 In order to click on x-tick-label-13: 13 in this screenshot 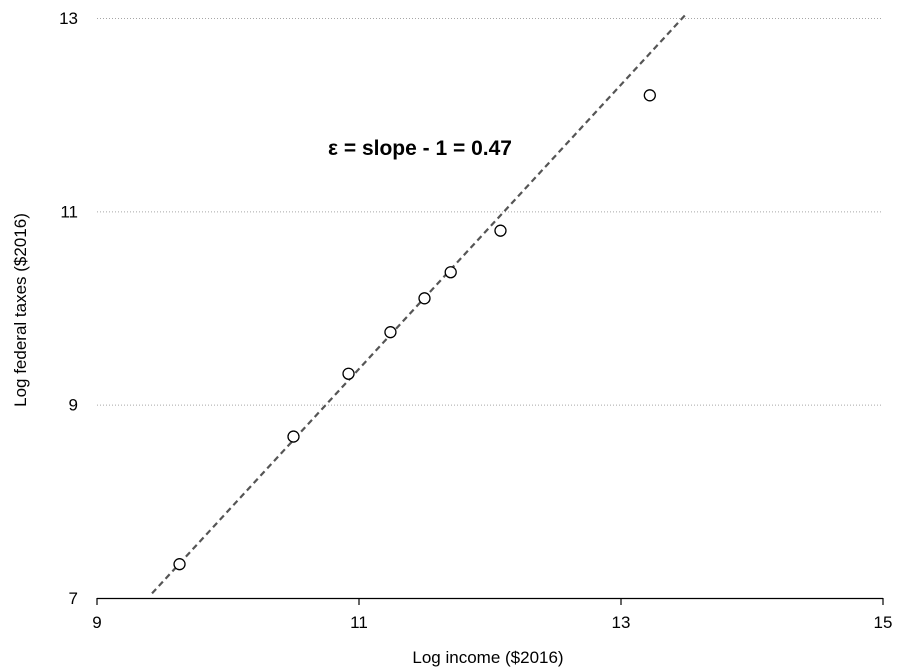, I will do `click(621, 622)`.